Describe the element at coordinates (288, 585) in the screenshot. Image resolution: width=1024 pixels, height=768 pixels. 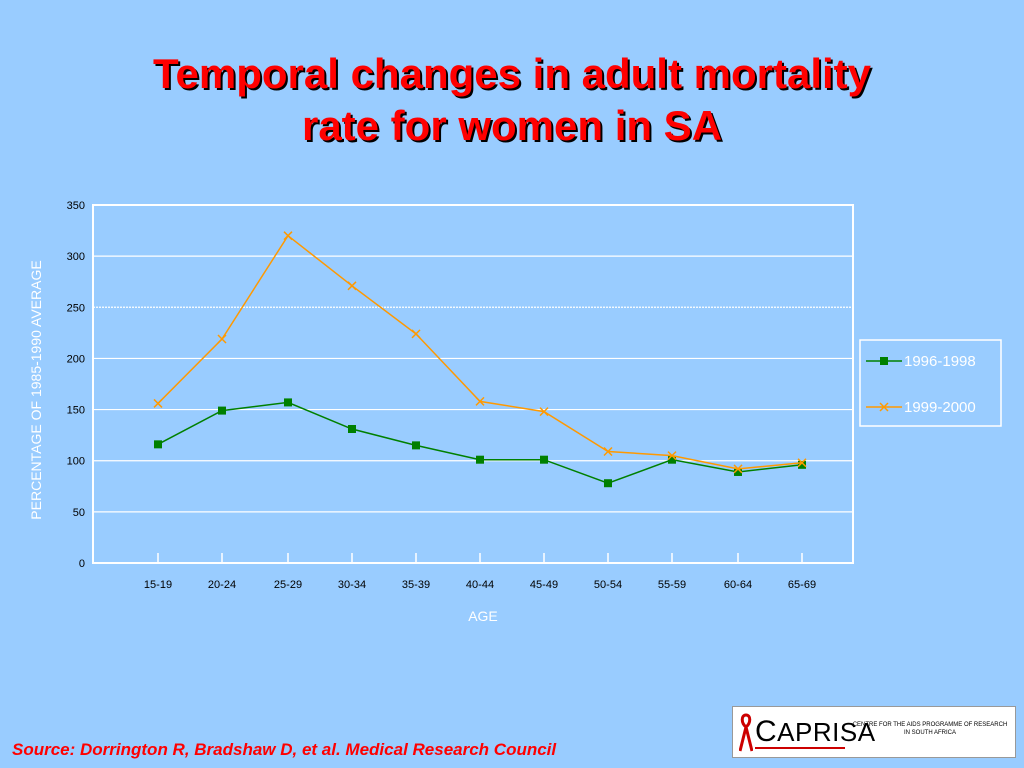
I see `x-tick-label: 25-29` at that location.